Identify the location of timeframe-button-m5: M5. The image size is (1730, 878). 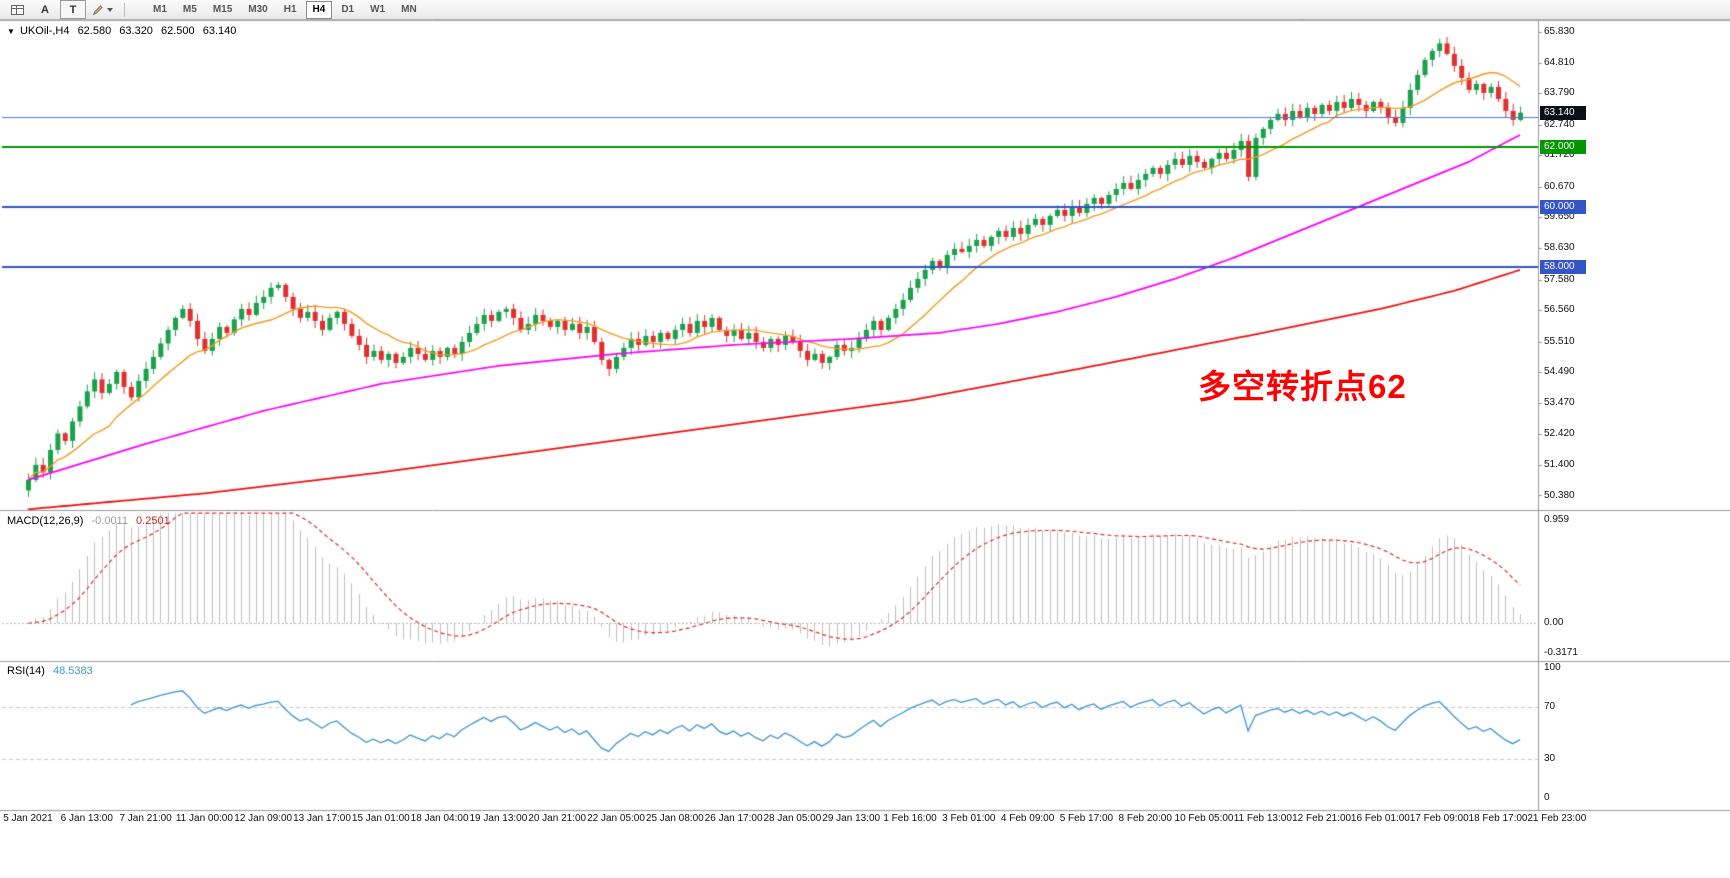
(189, 9).